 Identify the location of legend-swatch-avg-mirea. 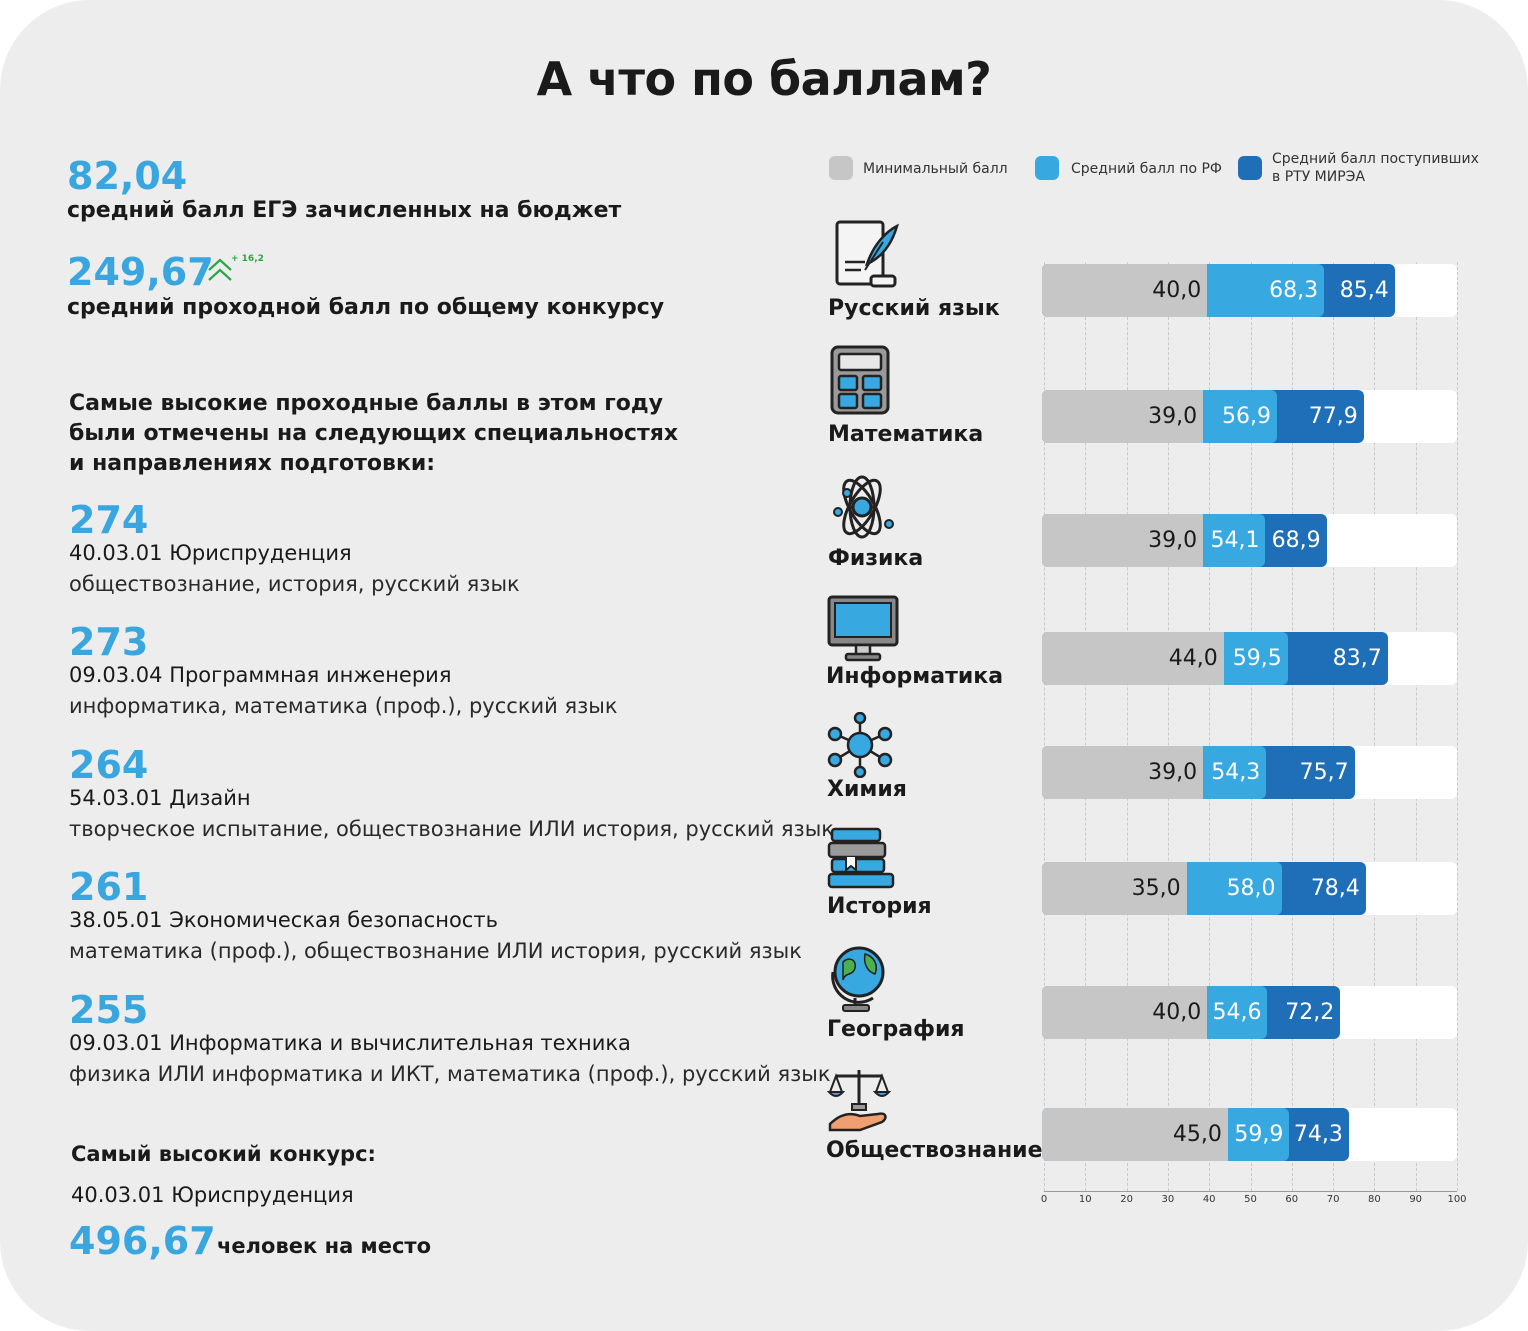
(1250, 168).